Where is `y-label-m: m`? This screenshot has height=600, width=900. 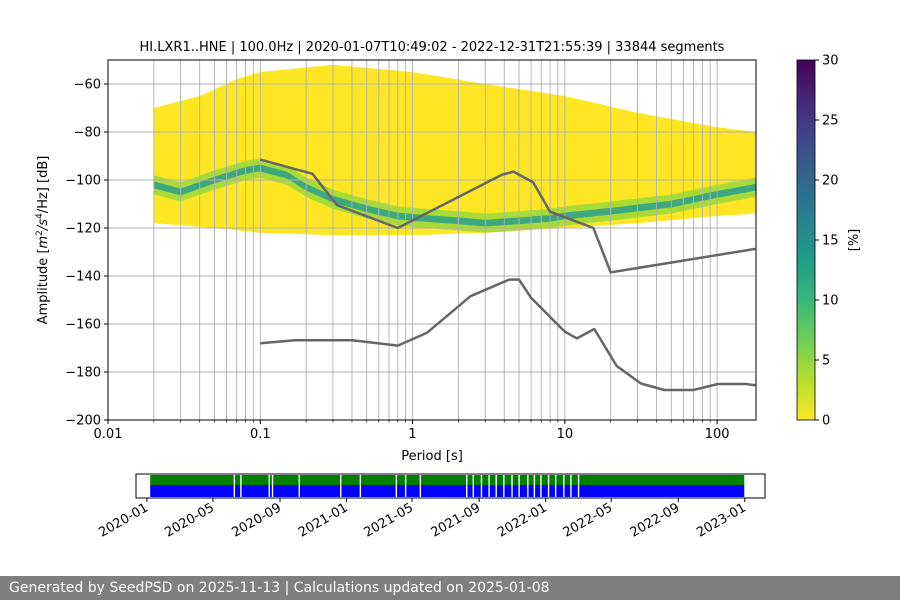 y-label-m: m is located at coordinates (43, 242).